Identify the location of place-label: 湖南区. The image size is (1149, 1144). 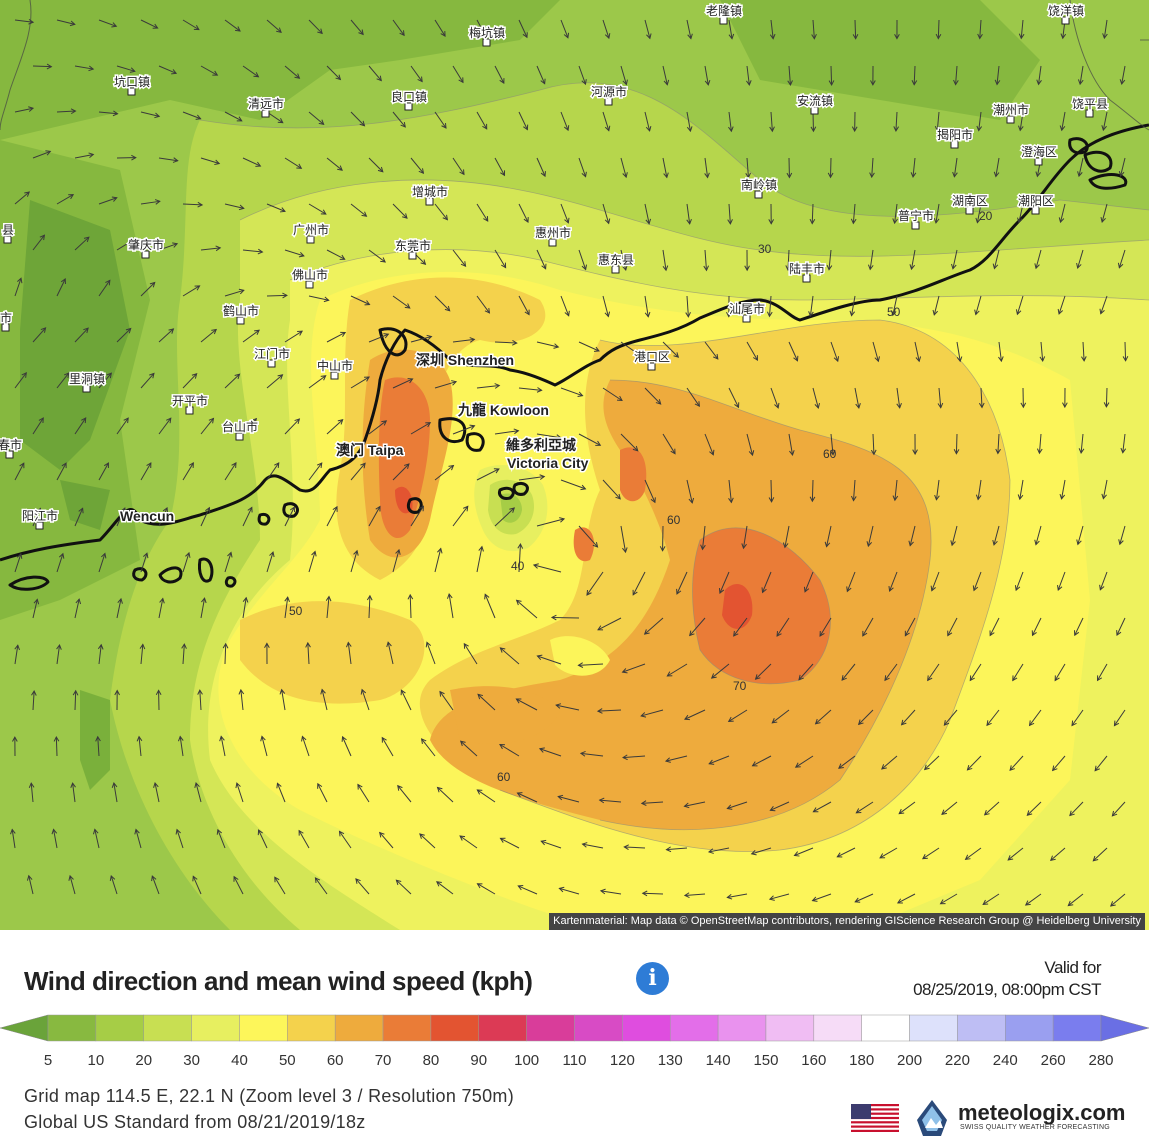
(970, 200).